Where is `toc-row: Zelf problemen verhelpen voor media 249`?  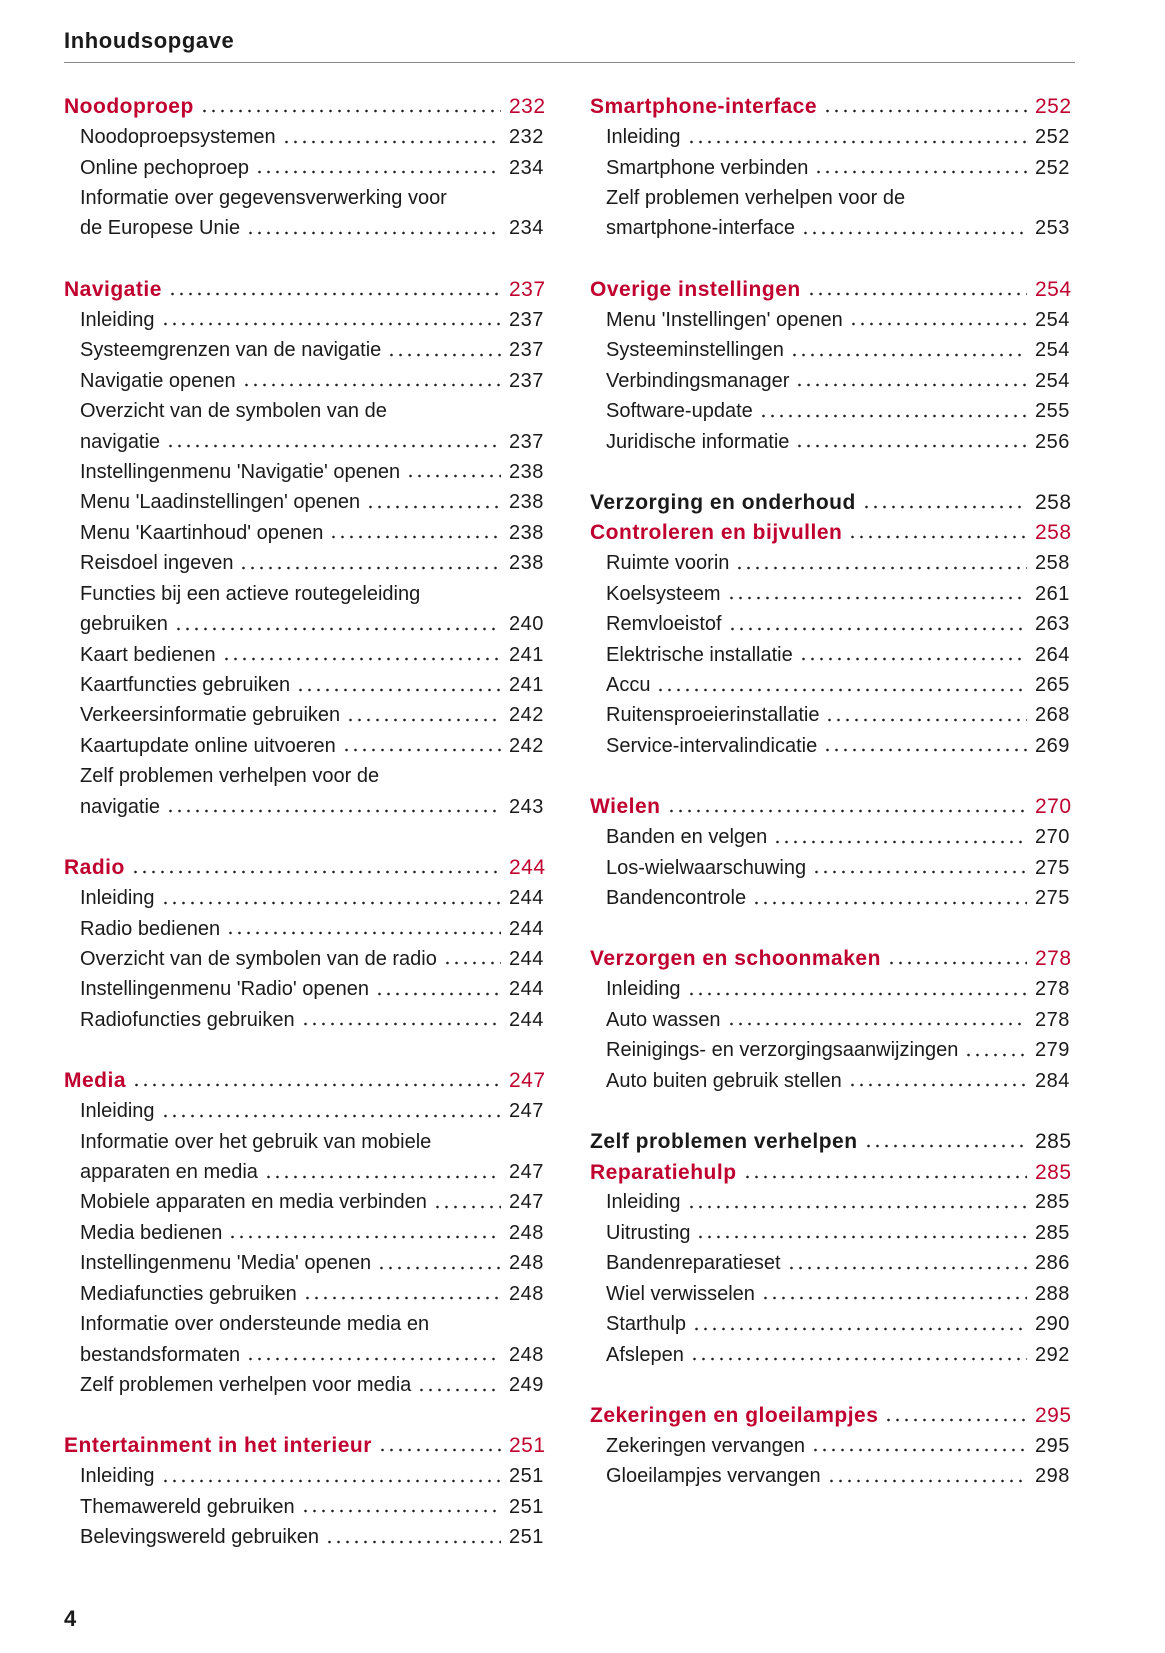 toc-row: Zelf problemen verhelpen voor media 249 is located at coordinates (306, 1385).